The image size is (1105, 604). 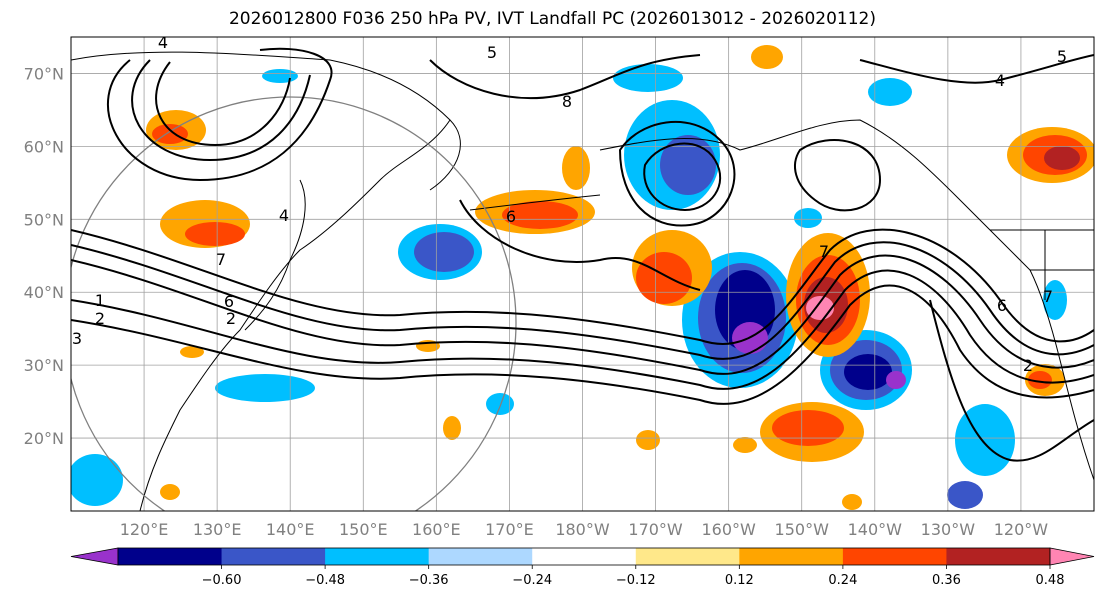 What do you see at coordinates (44, 438) in the screenshot?
I see `latitude-label: 20°N` at bounding box center [44, 438].